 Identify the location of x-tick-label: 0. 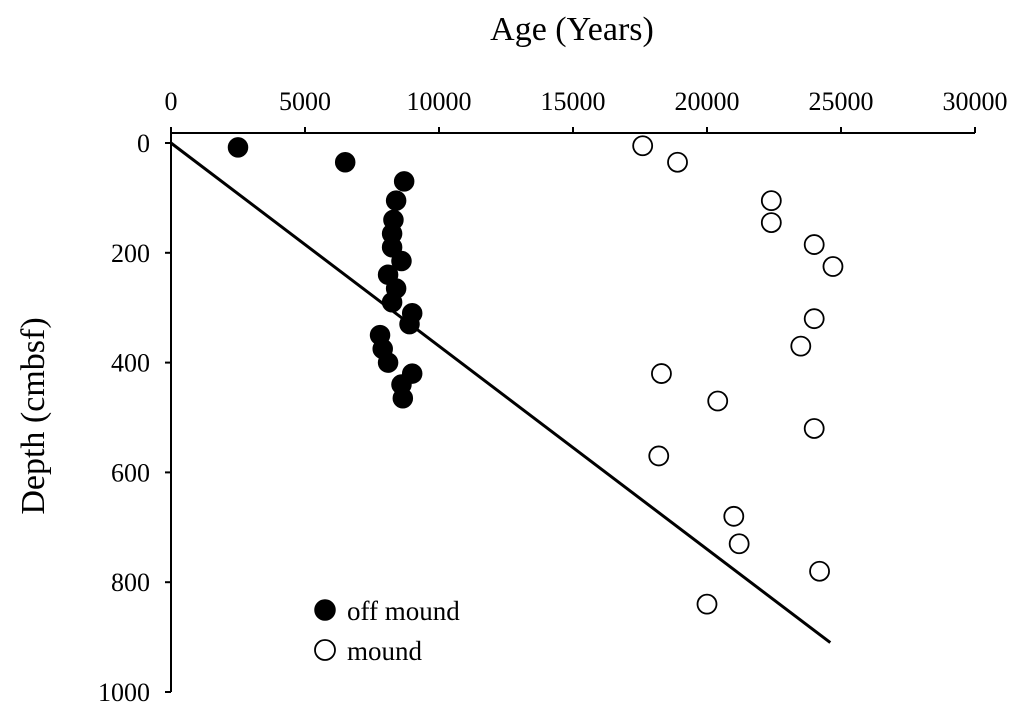
(171, 101).